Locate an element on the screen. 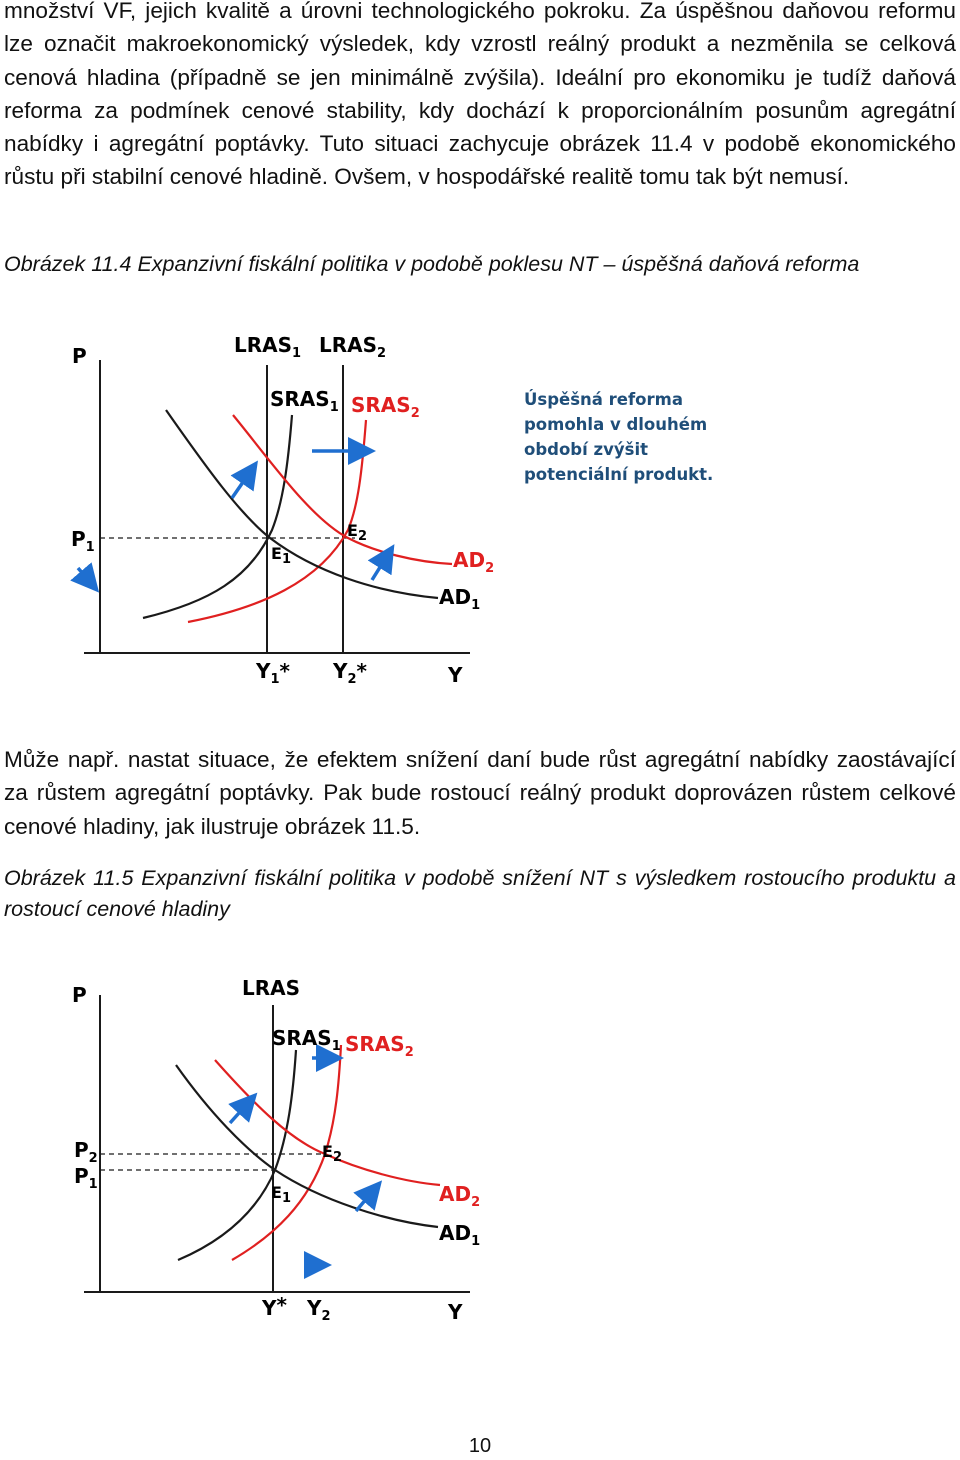  reform-note-line: Úspěšná reforma is located at coordinates (603, 399).